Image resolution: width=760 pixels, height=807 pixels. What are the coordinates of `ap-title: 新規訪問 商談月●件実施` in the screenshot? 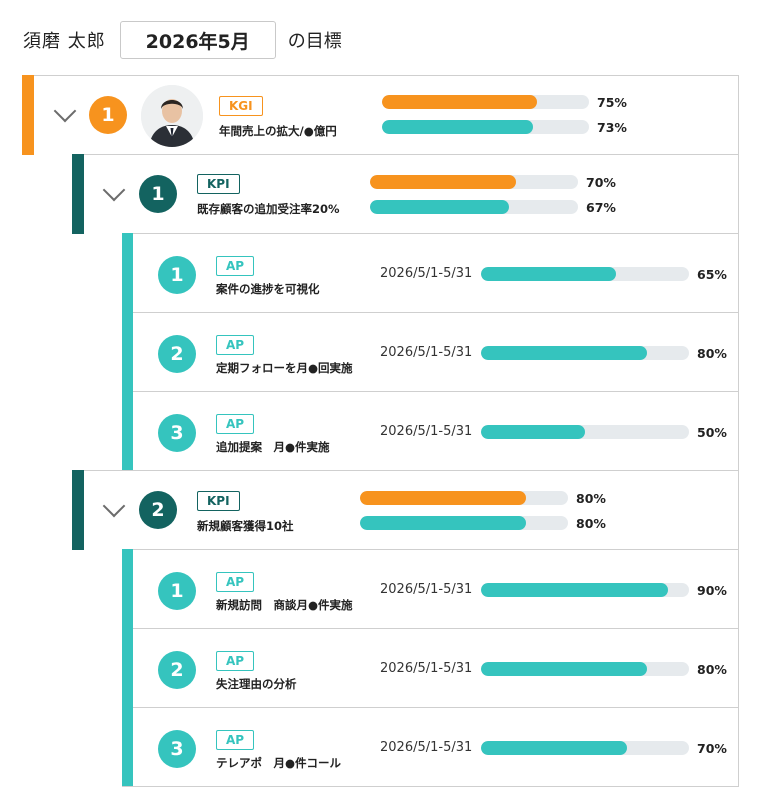 It's located at (284, 605).